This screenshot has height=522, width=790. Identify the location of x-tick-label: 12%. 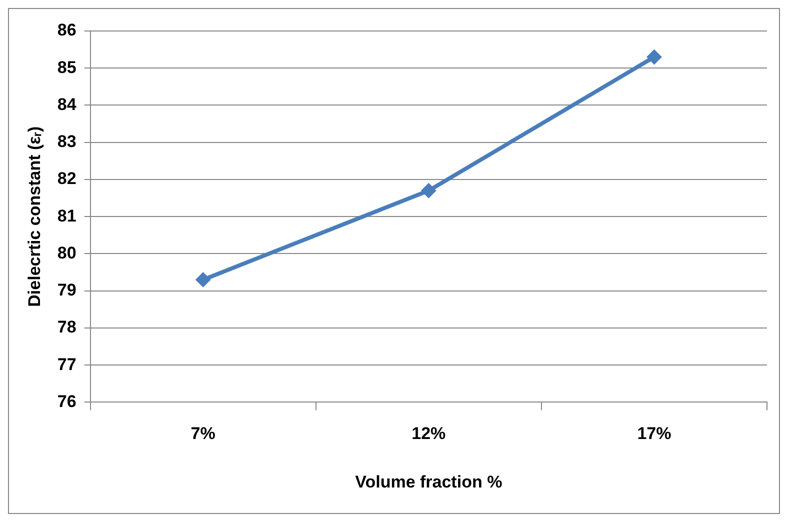
(429, 434).